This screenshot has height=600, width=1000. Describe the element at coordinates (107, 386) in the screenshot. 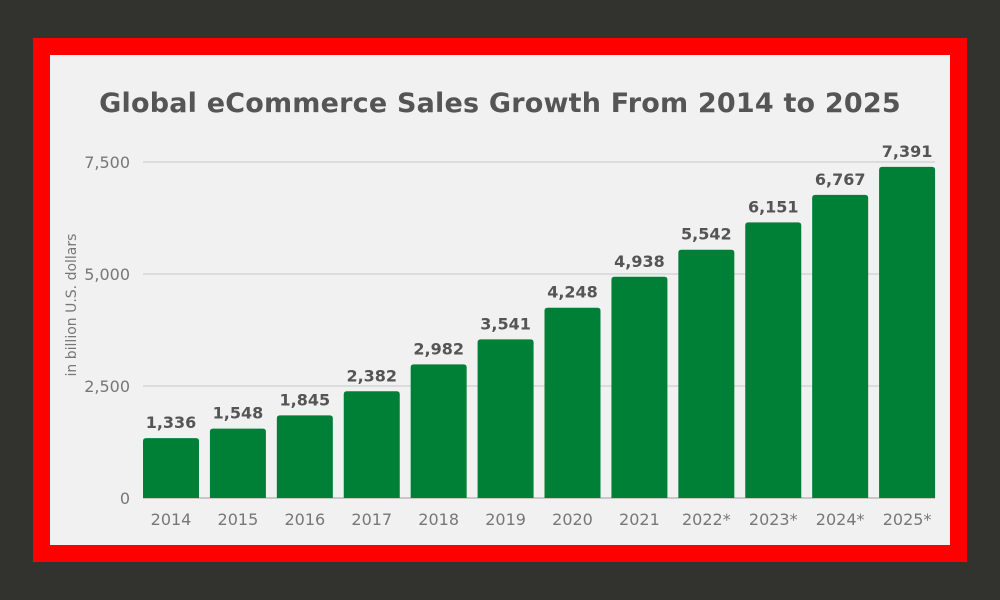

I see `y-tick-label: 2,500` at that location.